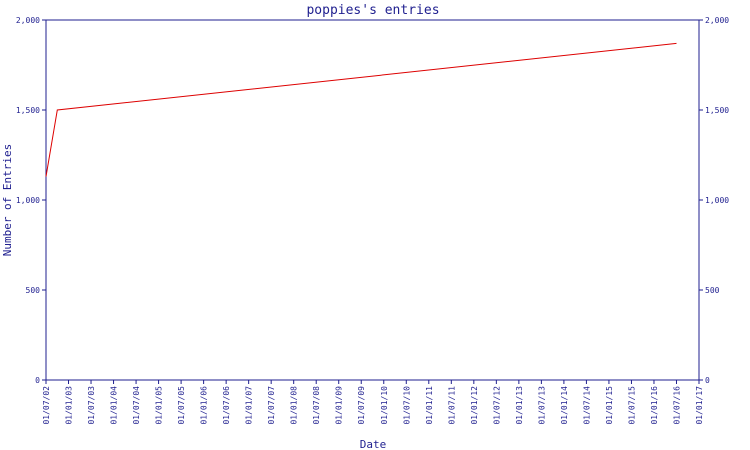  I want to click on x-tick-label: 01/01/10, so click(384, 405).